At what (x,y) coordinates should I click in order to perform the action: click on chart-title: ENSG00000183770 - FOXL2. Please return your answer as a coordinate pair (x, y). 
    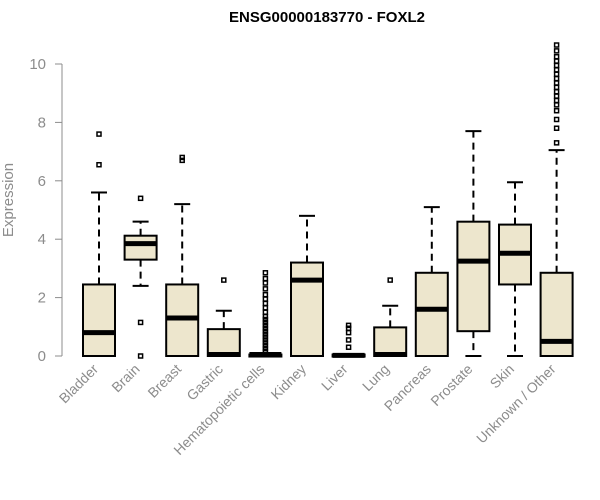
    Looking at the image, I should click on (327, 17).